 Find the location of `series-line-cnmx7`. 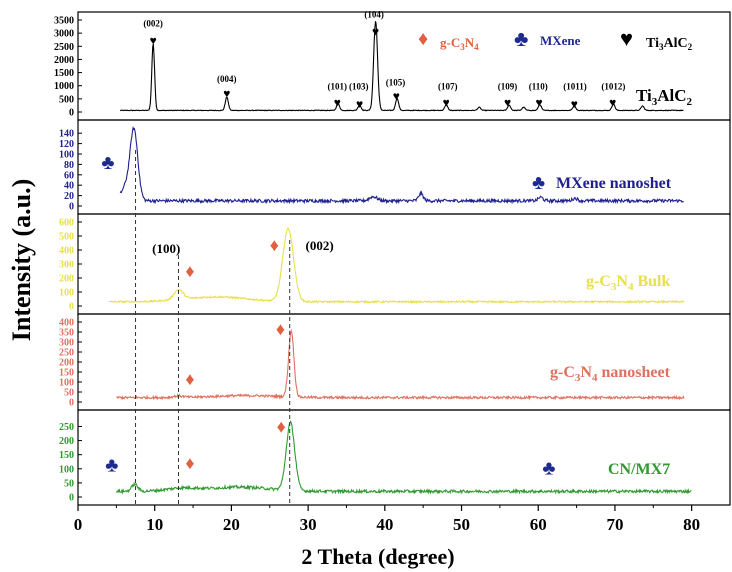

series-line-cnmx7 is located at coordinates (403, 457).